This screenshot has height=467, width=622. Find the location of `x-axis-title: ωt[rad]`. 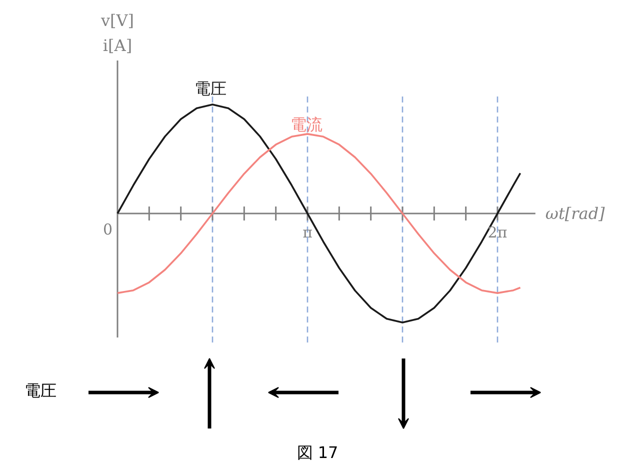

x-axis-title: ωt[rad] is located at coordinates (575, 213).